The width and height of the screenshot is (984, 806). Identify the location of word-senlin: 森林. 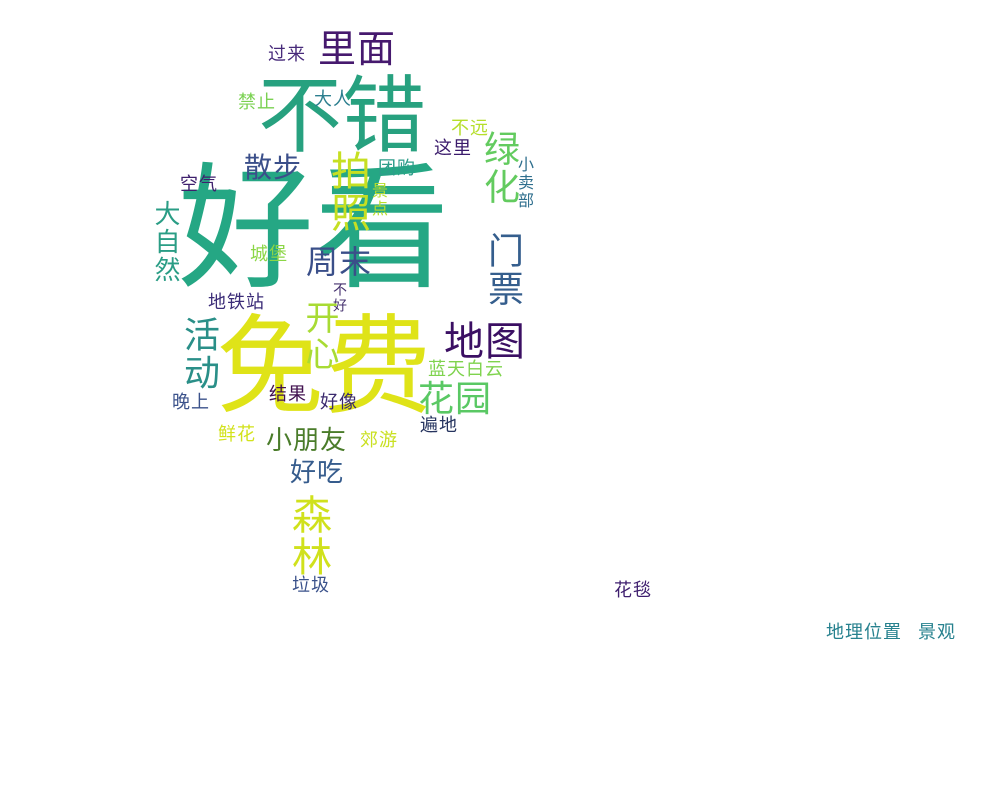
(308, 536).